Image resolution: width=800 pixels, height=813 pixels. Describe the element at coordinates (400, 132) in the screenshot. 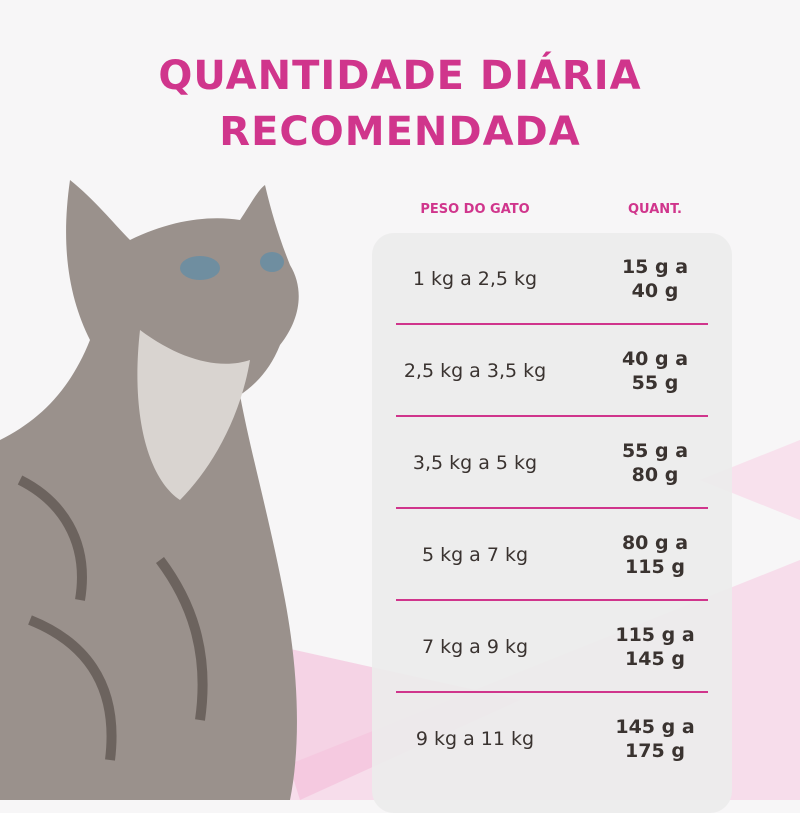

I see `title-line-2: RECOMENDADA` at that location.